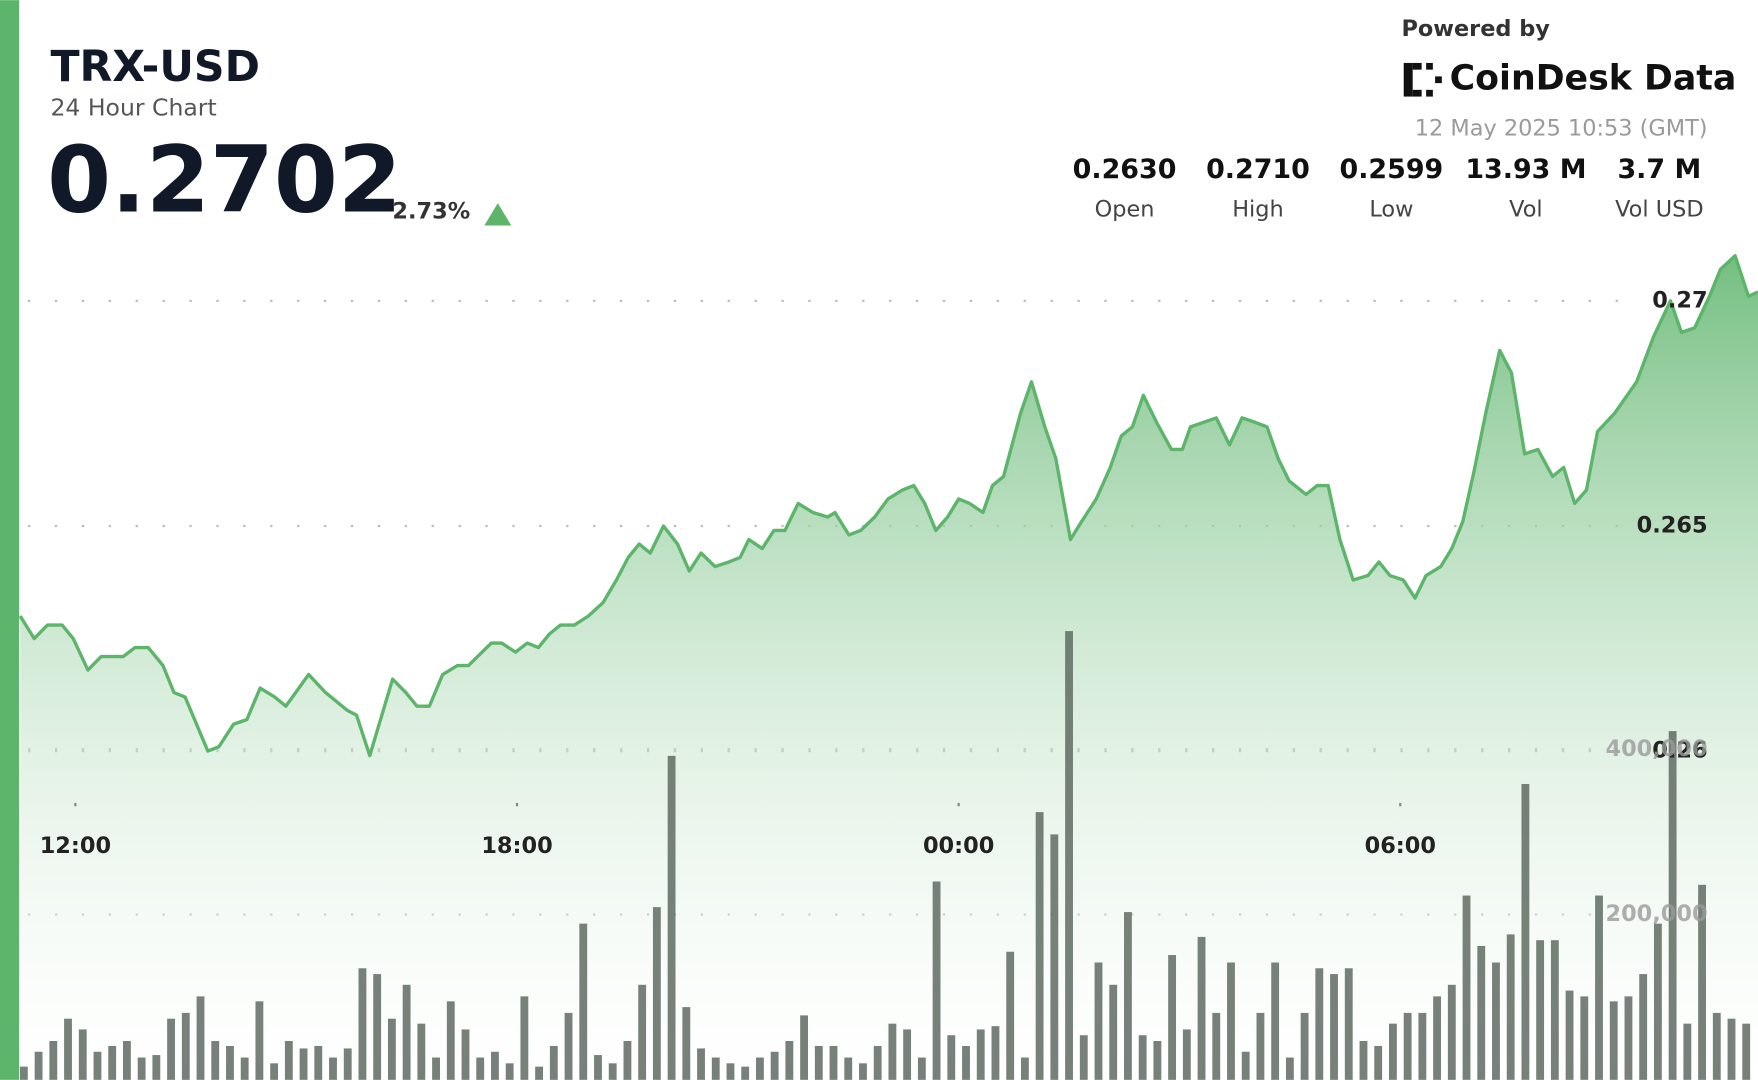 Image resolution: width=1758 pixels, height=1080 pixels. What do you see at coordinates (133, 107) in the screenshot?
I see `chart-subtitle: 24 Hour Chart` at bounding box center [133, 107].